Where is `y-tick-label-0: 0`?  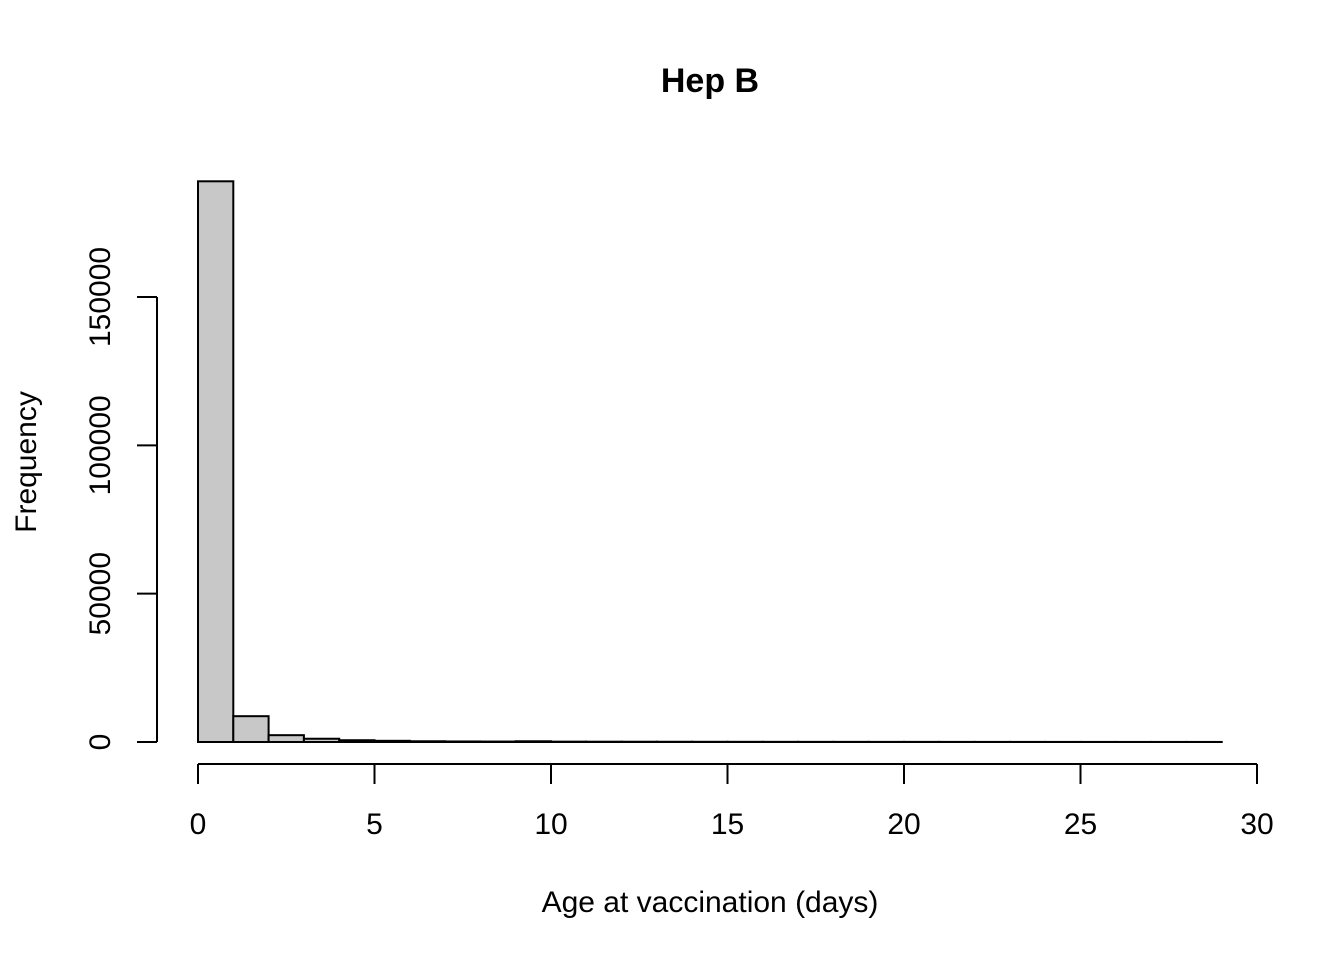
y-tick-label-0: 0 is located at coordinates (100, 742).